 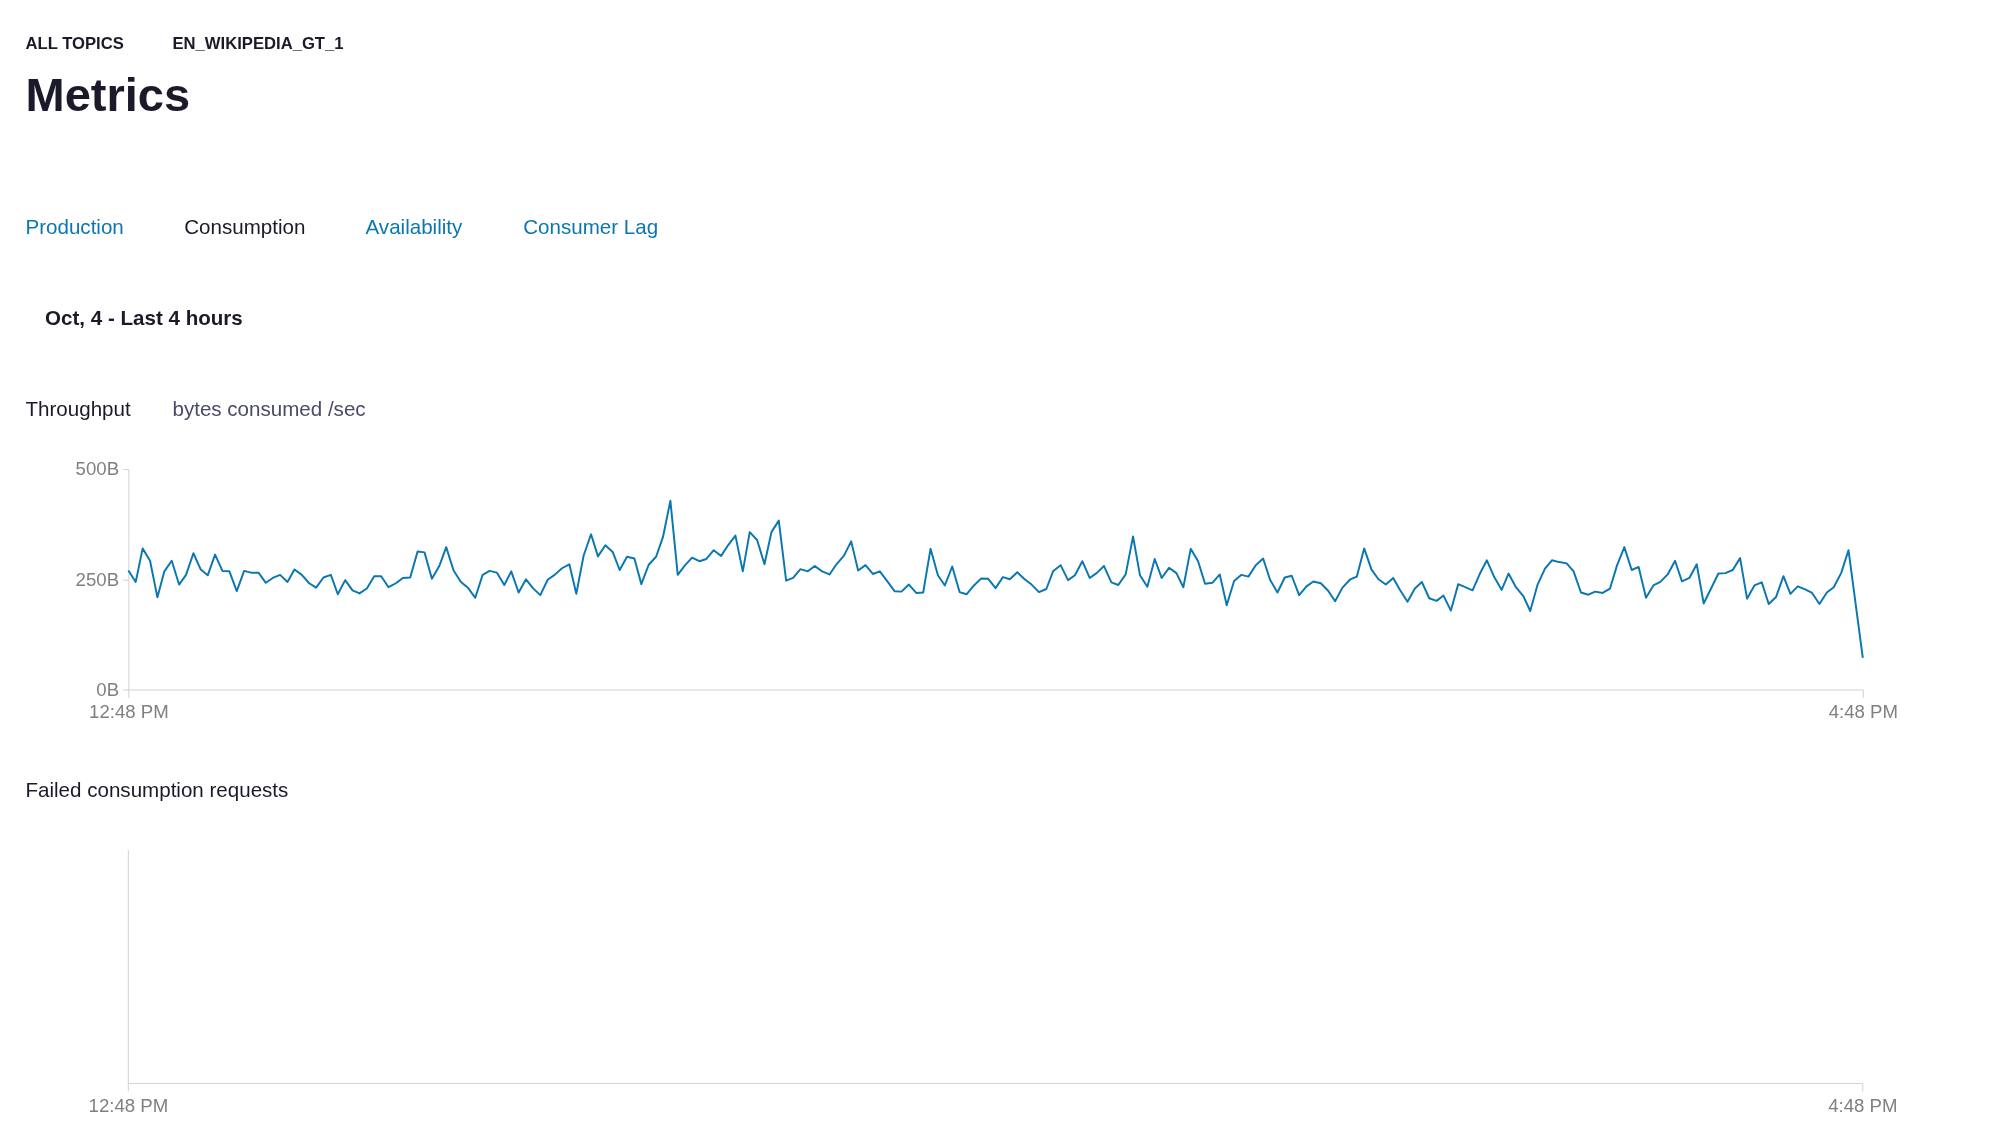 I want to click on line-series, so click(x=995, y=579).